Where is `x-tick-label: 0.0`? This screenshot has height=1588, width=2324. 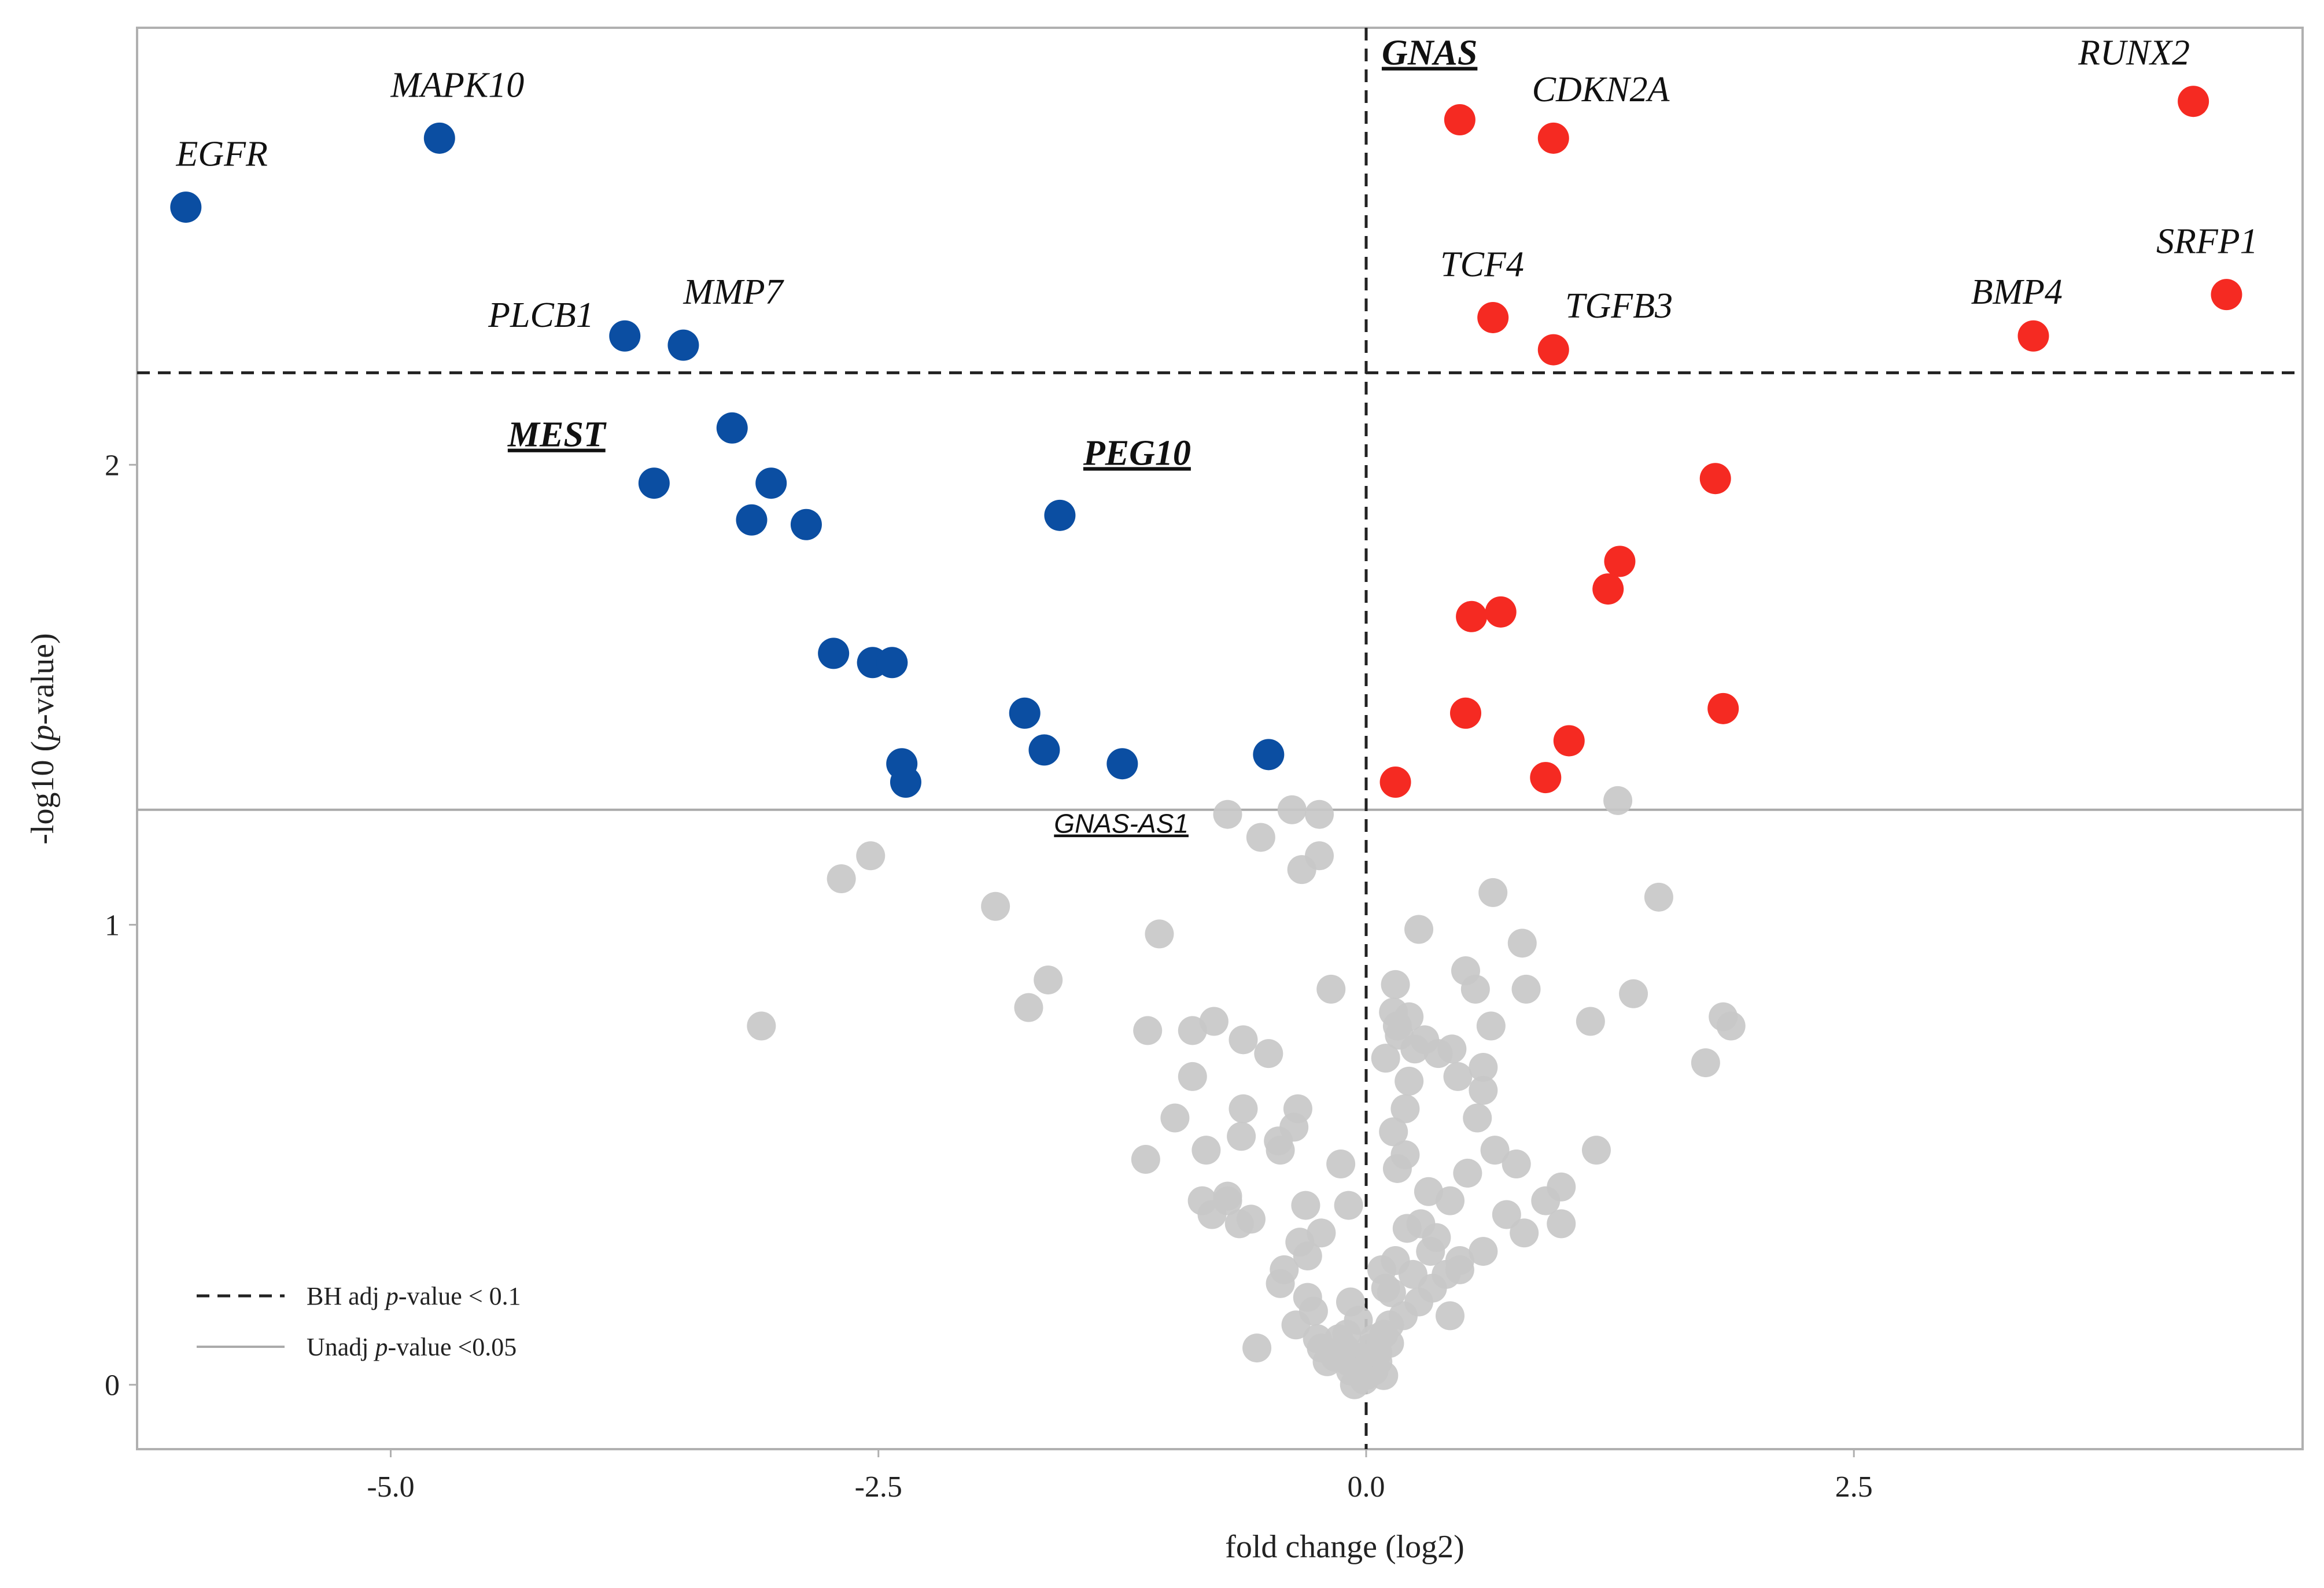 x-tick-label: 0.0 is located at coordinates (1366, 1487).